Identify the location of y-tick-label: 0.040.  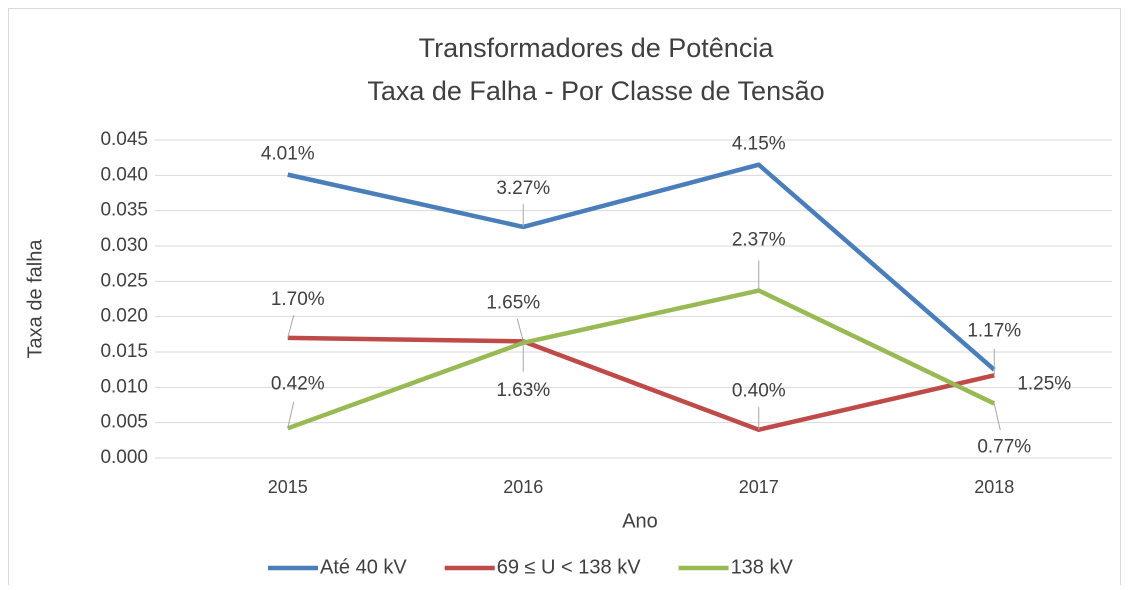
(124, 174).